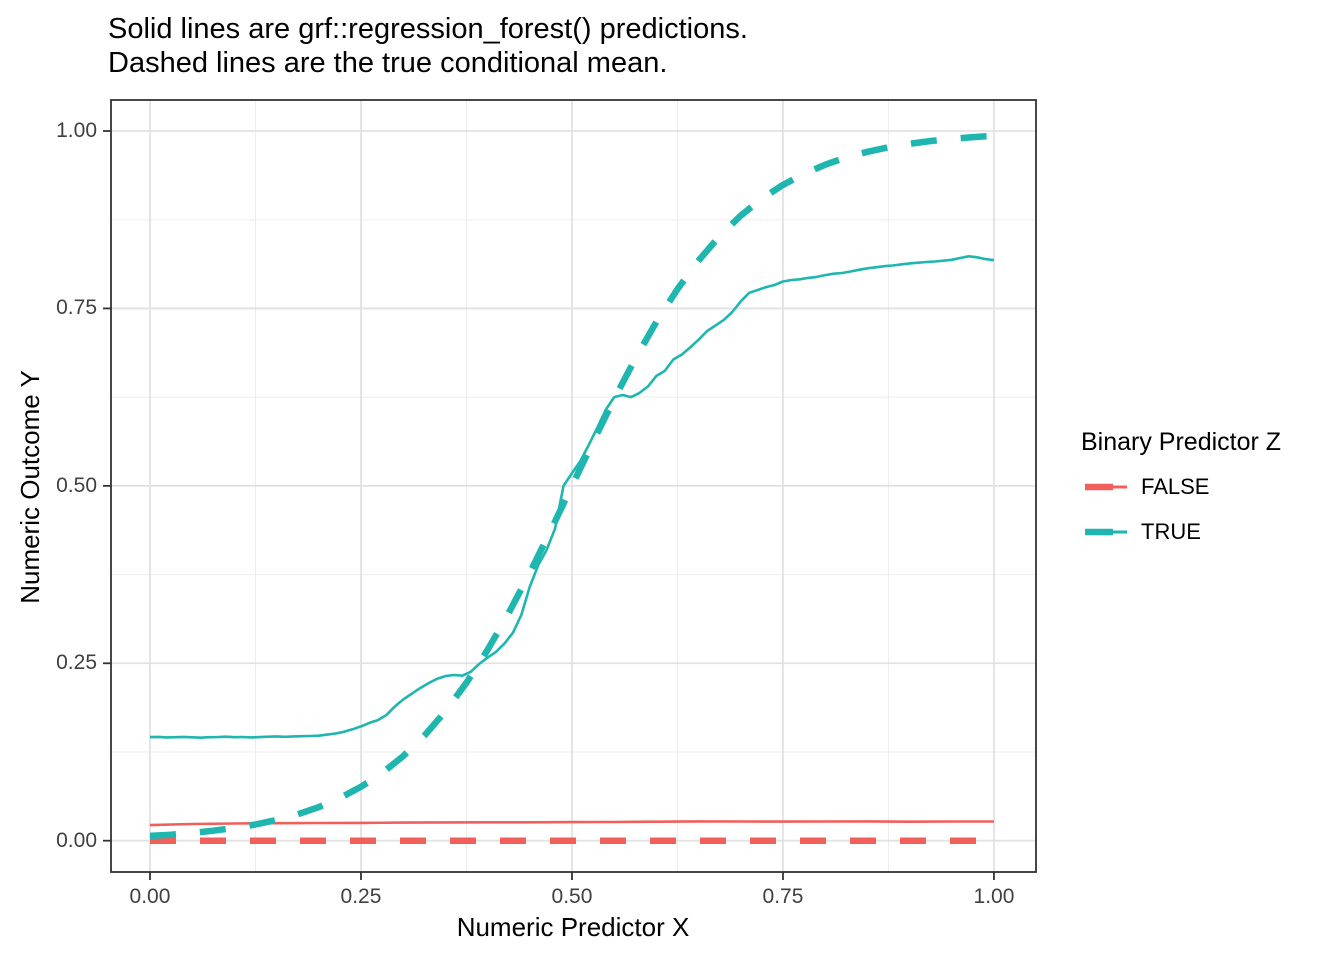  Describe the element at coordinates (361, 896) in the screenshot. I see `x-tick-label-0.25: 0.25` at that location.